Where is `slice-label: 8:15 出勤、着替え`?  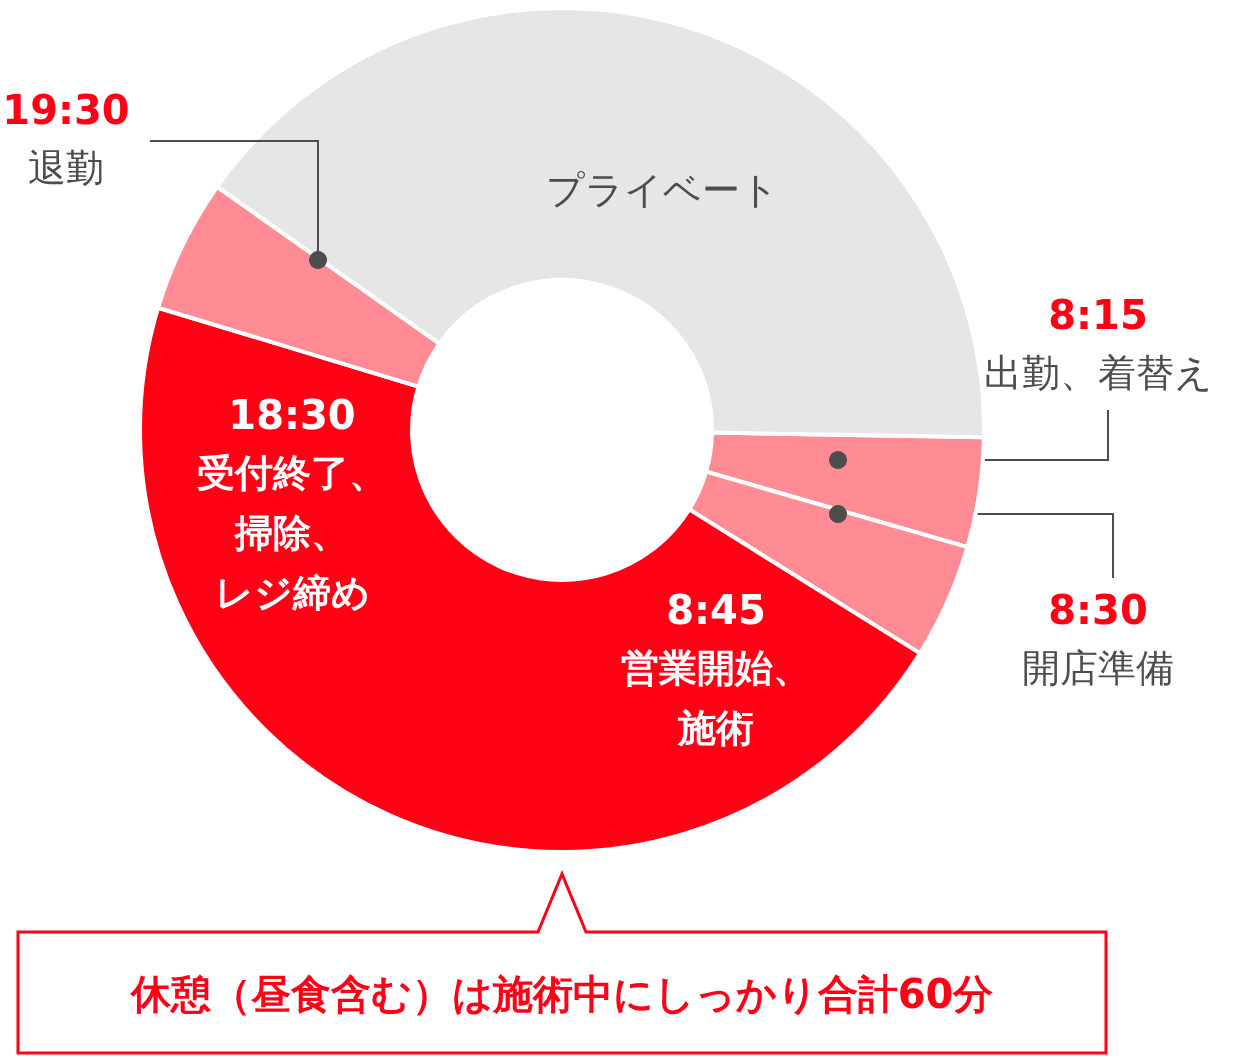
slice-label: 8:15 出勤、着替え is located at coordinates (1098, 343).